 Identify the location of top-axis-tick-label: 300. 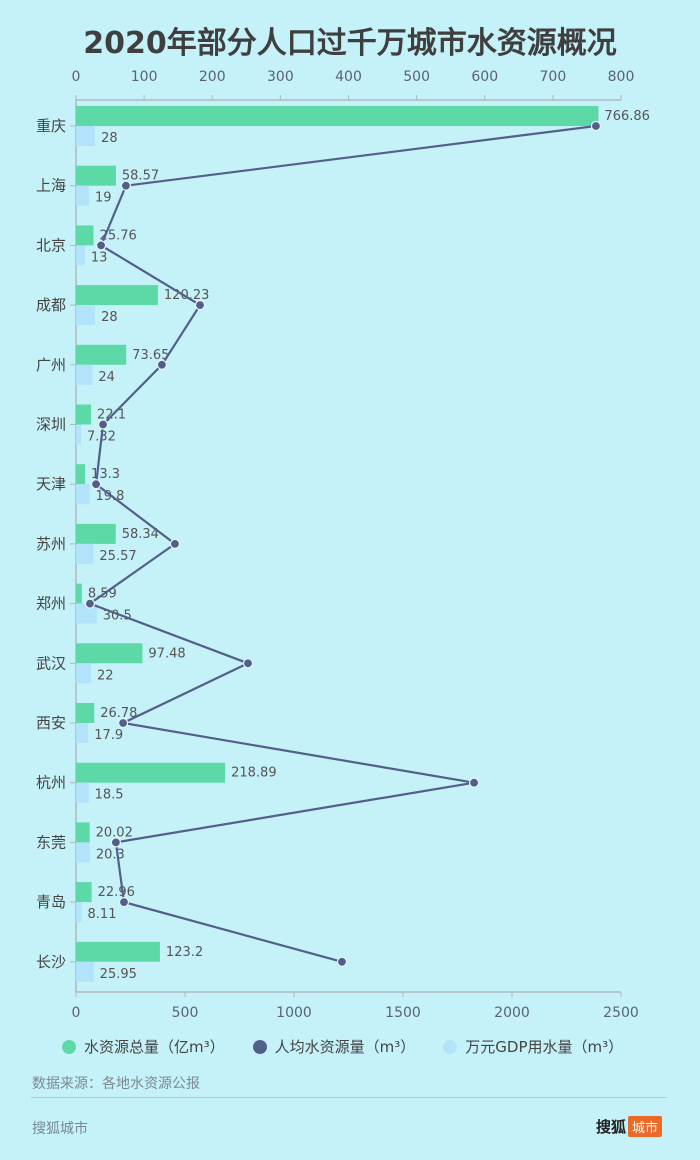
(280, 77).